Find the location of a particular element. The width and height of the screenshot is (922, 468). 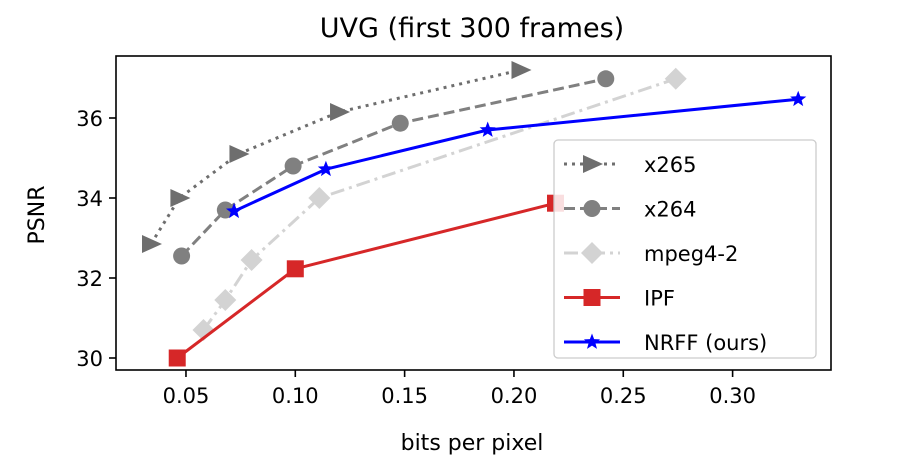

legend: x265 x264 mpeg4-2 IPF NRFF (ours) is located at coordinates (685, 249).